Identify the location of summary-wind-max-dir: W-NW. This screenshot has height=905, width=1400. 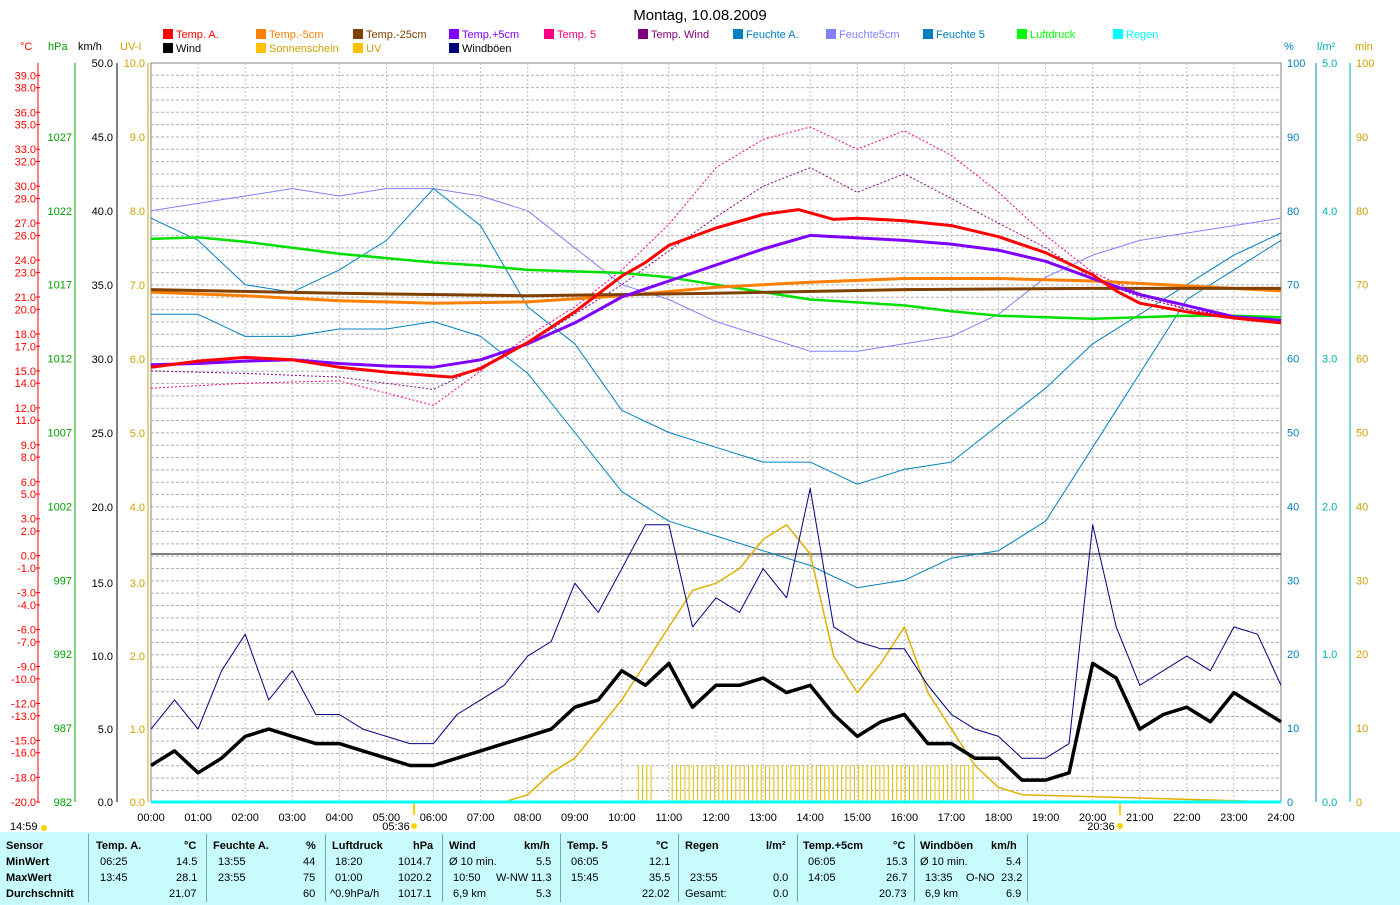
(512, 878).